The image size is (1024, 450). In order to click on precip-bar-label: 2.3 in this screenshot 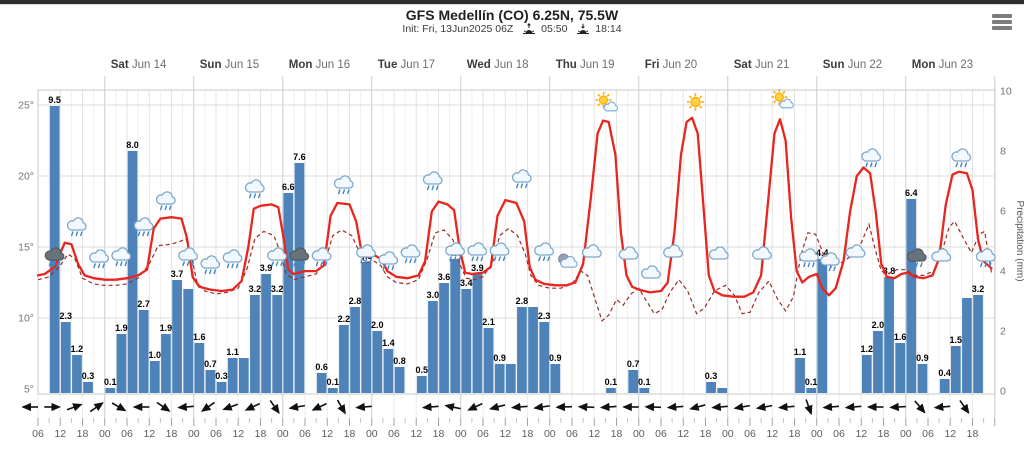, I will do `click(544, 316)`.